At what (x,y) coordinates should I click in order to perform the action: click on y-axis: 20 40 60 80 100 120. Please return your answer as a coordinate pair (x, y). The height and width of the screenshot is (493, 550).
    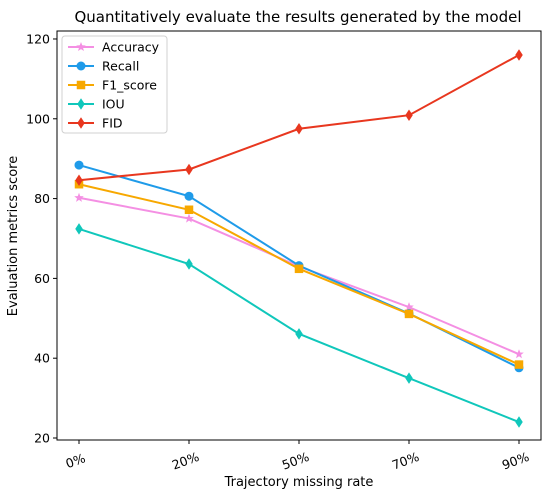
    Looking at the image, I should click on (41, 238).